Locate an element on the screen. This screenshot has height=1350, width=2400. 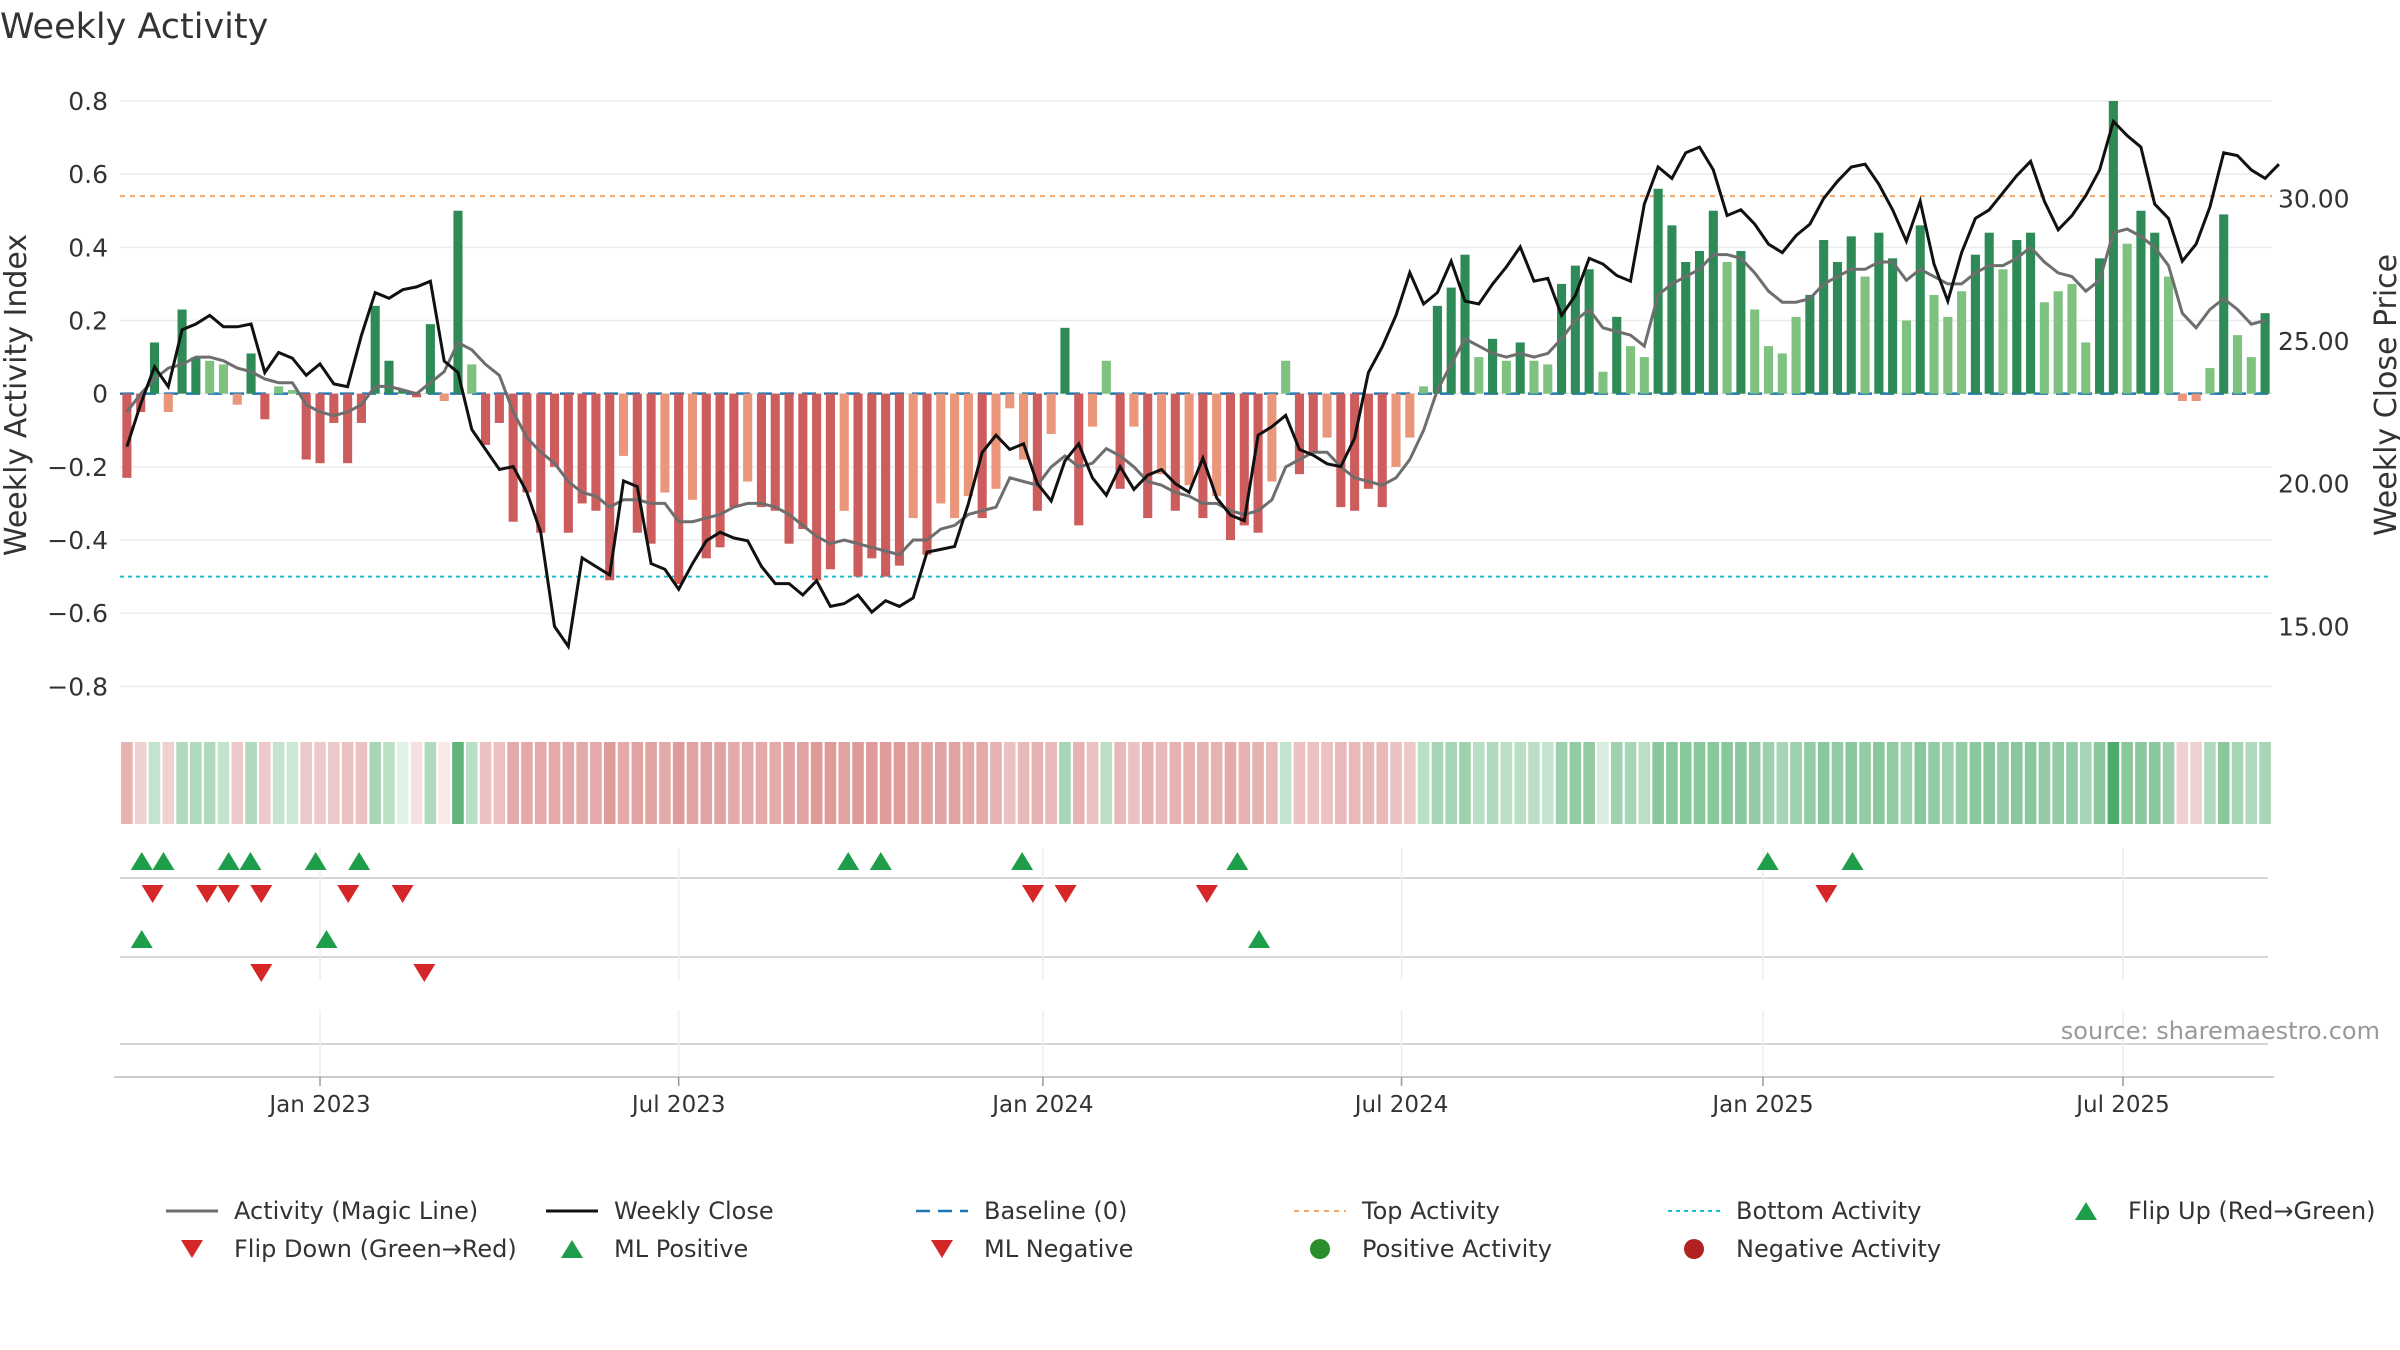
legend-symbol-dot-orange is located at coordinates (1320, 1211).